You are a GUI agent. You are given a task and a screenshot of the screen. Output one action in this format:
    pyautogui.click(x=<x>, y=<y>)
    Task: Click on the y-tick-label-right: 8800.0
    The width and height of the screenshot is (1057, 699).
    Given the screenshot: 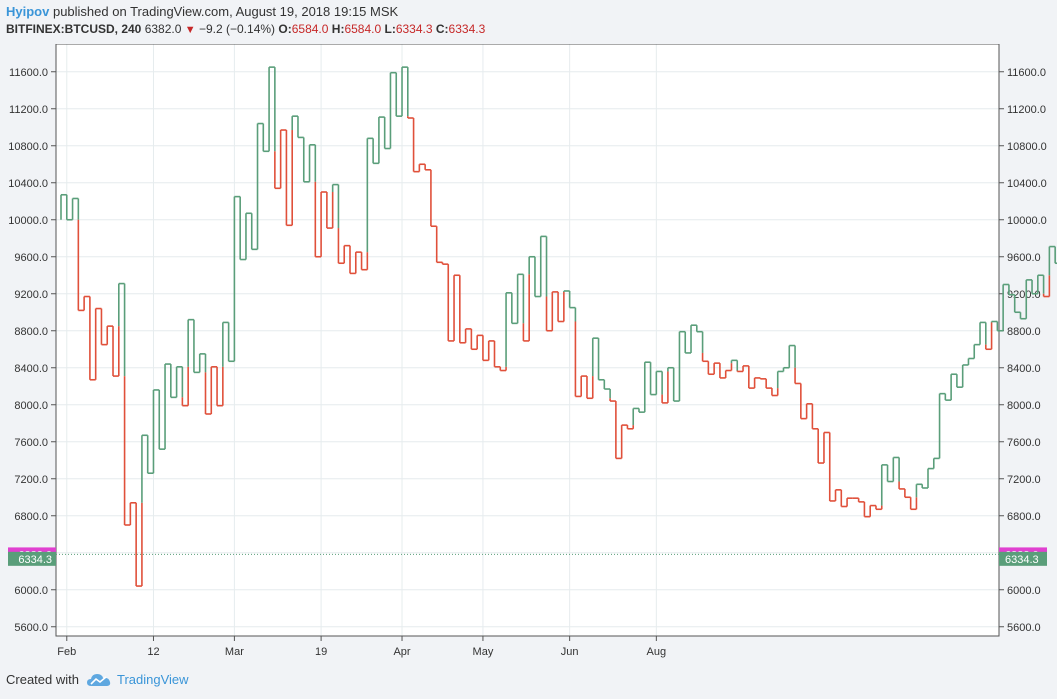 What is the action you would take?
    pyautogui.click(x=1024, y=332)
    